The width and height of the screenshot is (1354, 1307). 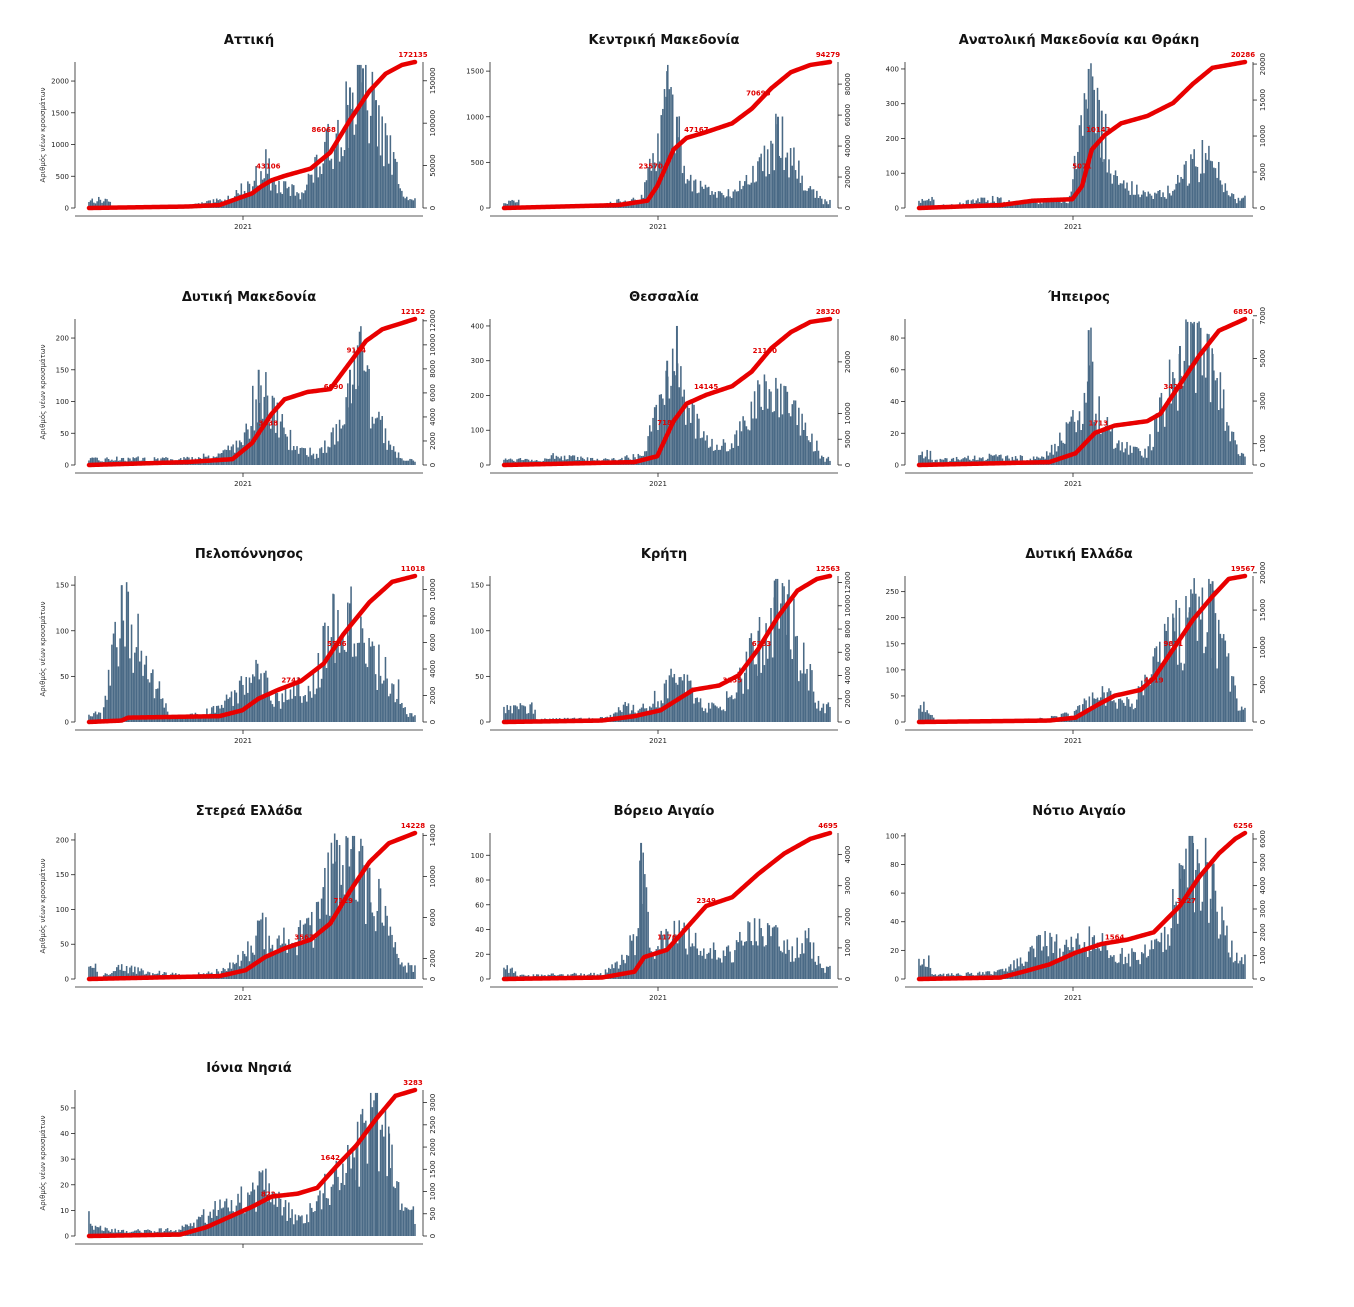 What do you see at coordinates (413, 1083) in the screenshot?
I see `final-total-label: 3283` at bounding box center [413, 1083].